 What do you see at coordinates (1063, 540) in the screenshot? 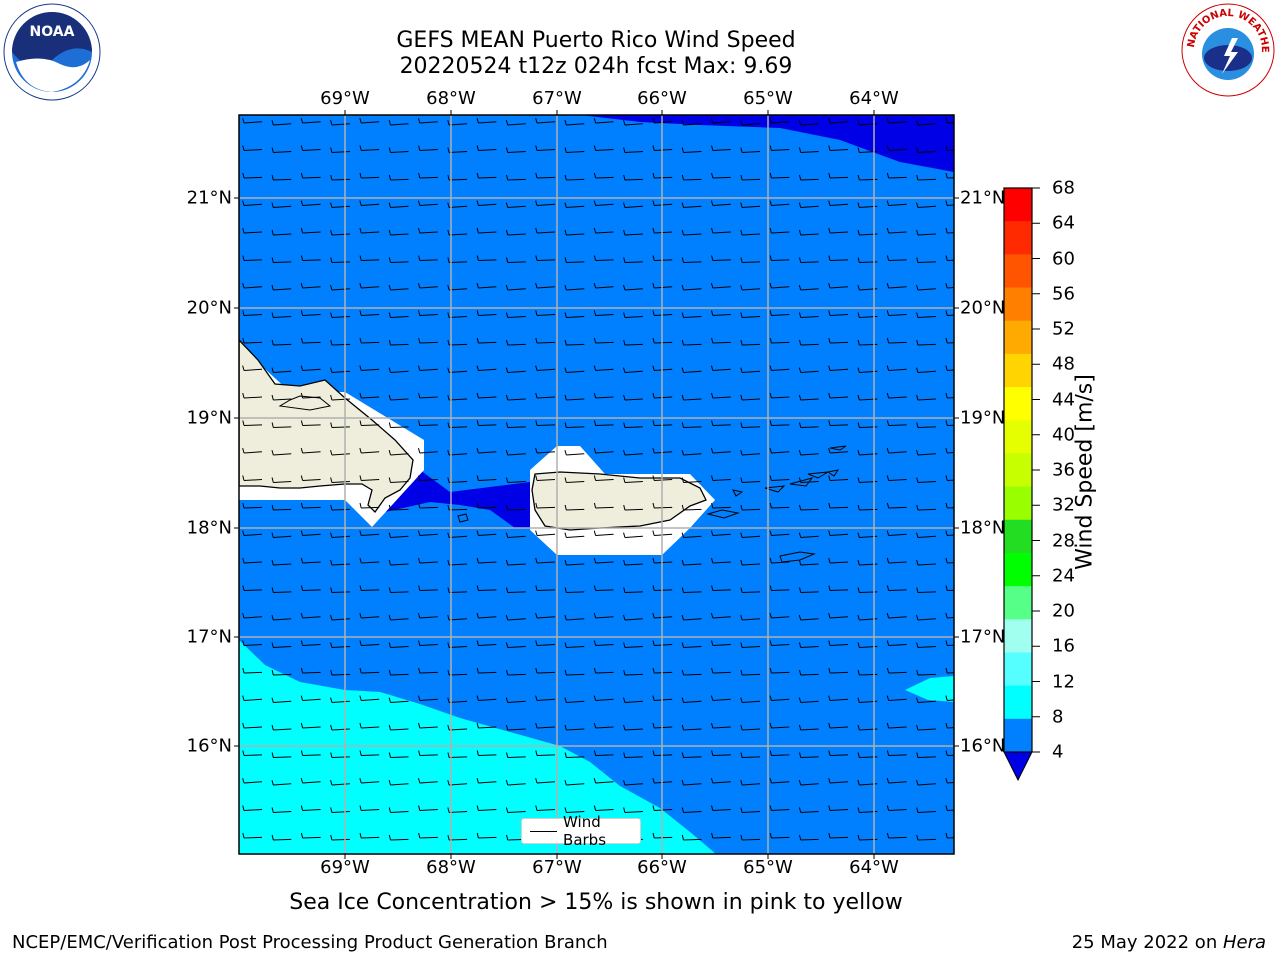
I see `colorbar-tick-label: 28` at bounding box center [1063, 540].